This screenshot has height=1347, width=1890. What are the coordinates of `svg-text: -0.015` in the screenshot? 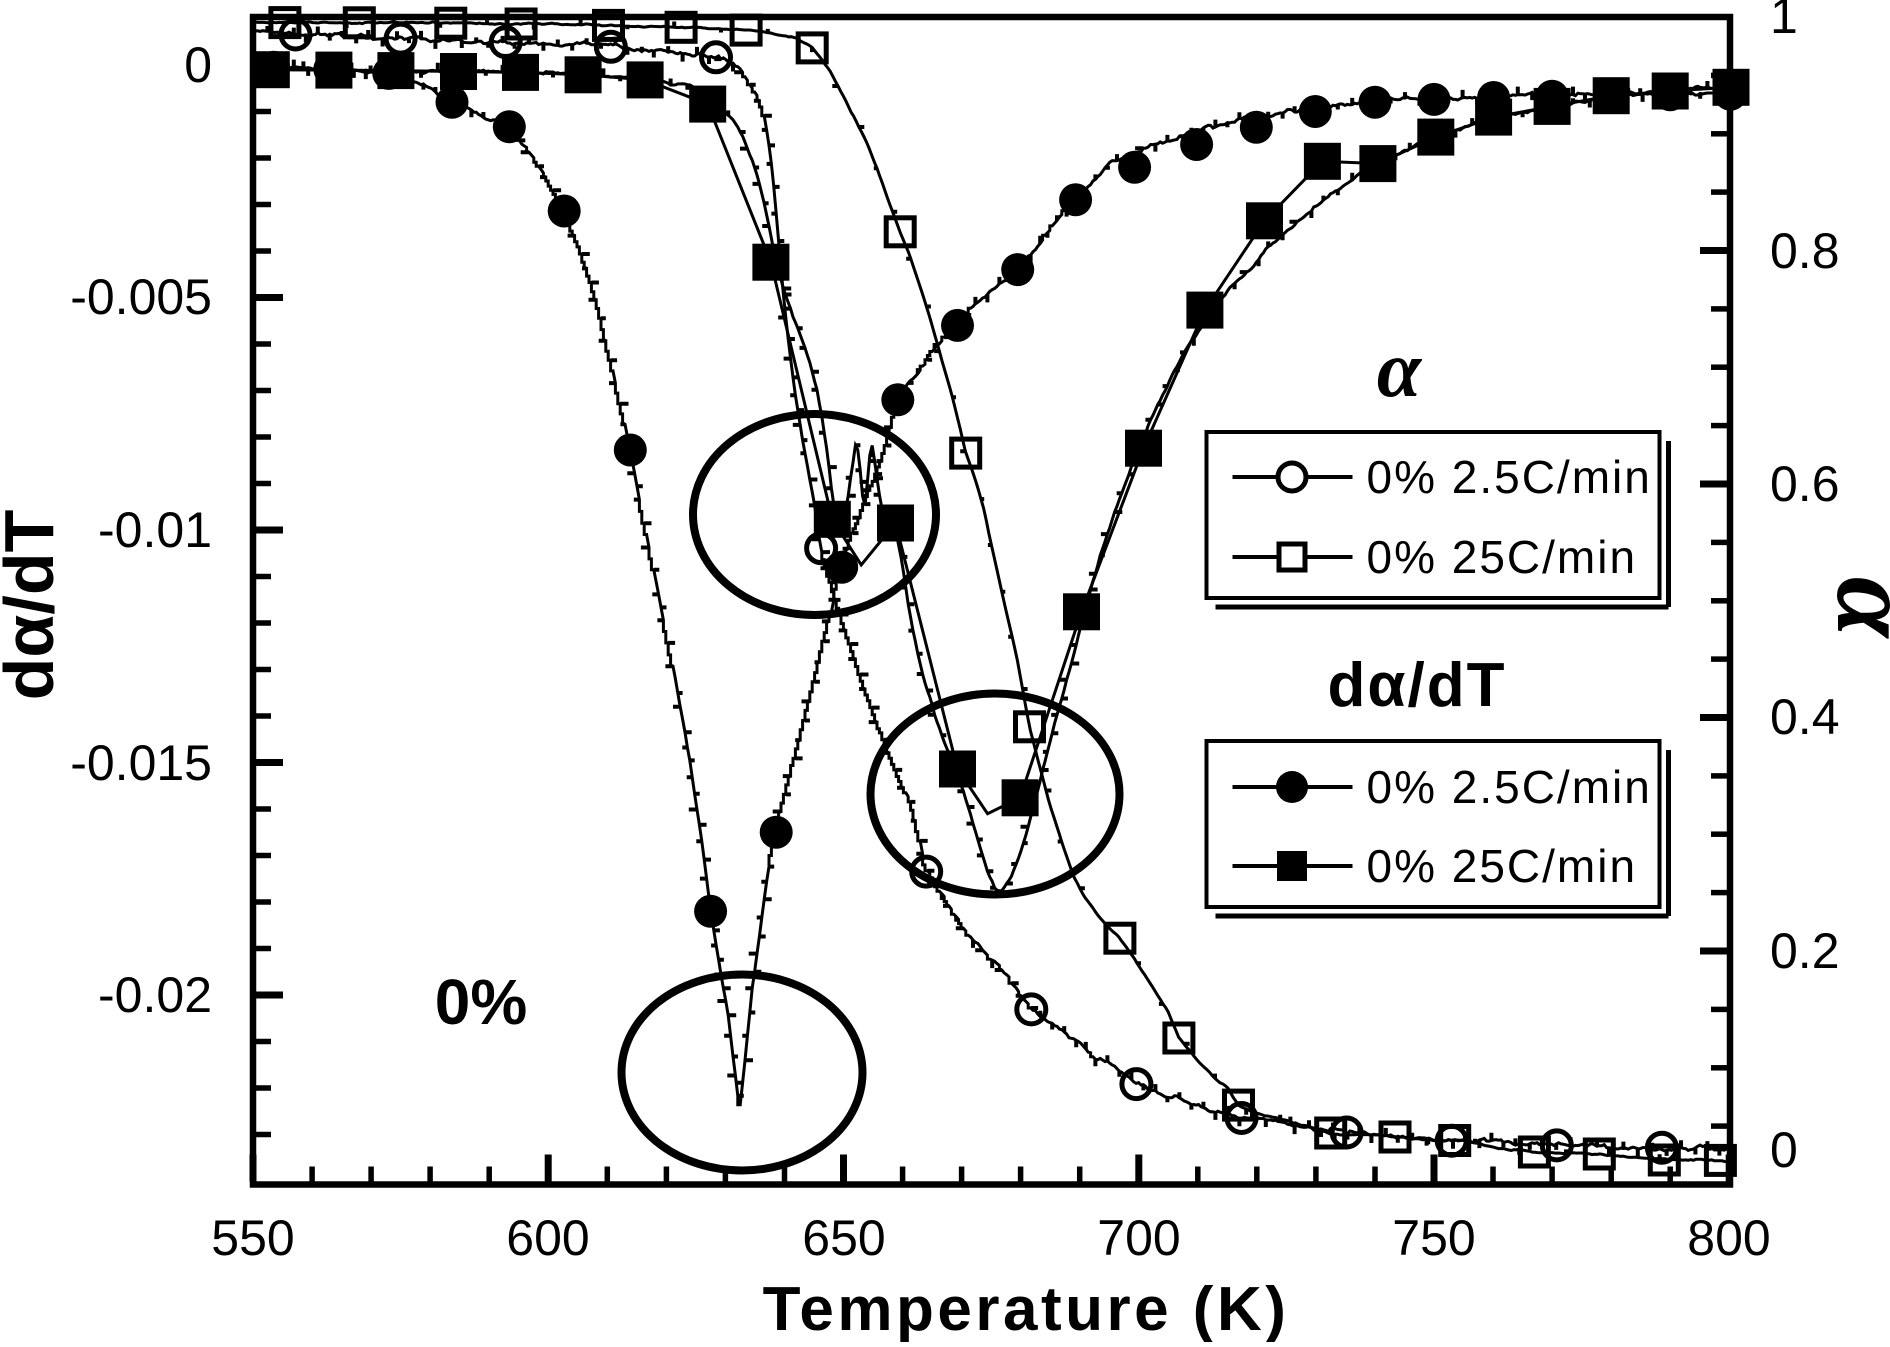 It's located at (141, 763).